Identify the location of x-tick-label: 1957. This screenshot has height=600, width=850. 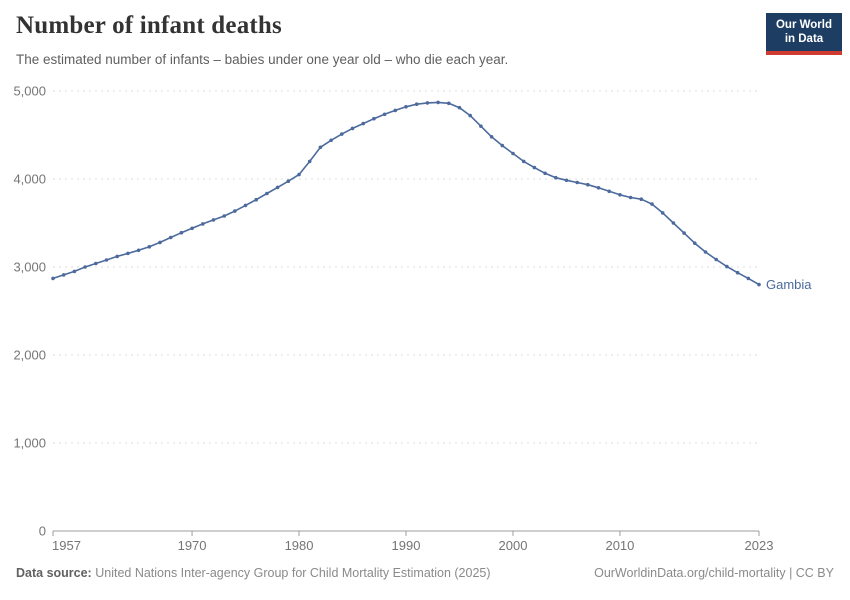
(66, 545).